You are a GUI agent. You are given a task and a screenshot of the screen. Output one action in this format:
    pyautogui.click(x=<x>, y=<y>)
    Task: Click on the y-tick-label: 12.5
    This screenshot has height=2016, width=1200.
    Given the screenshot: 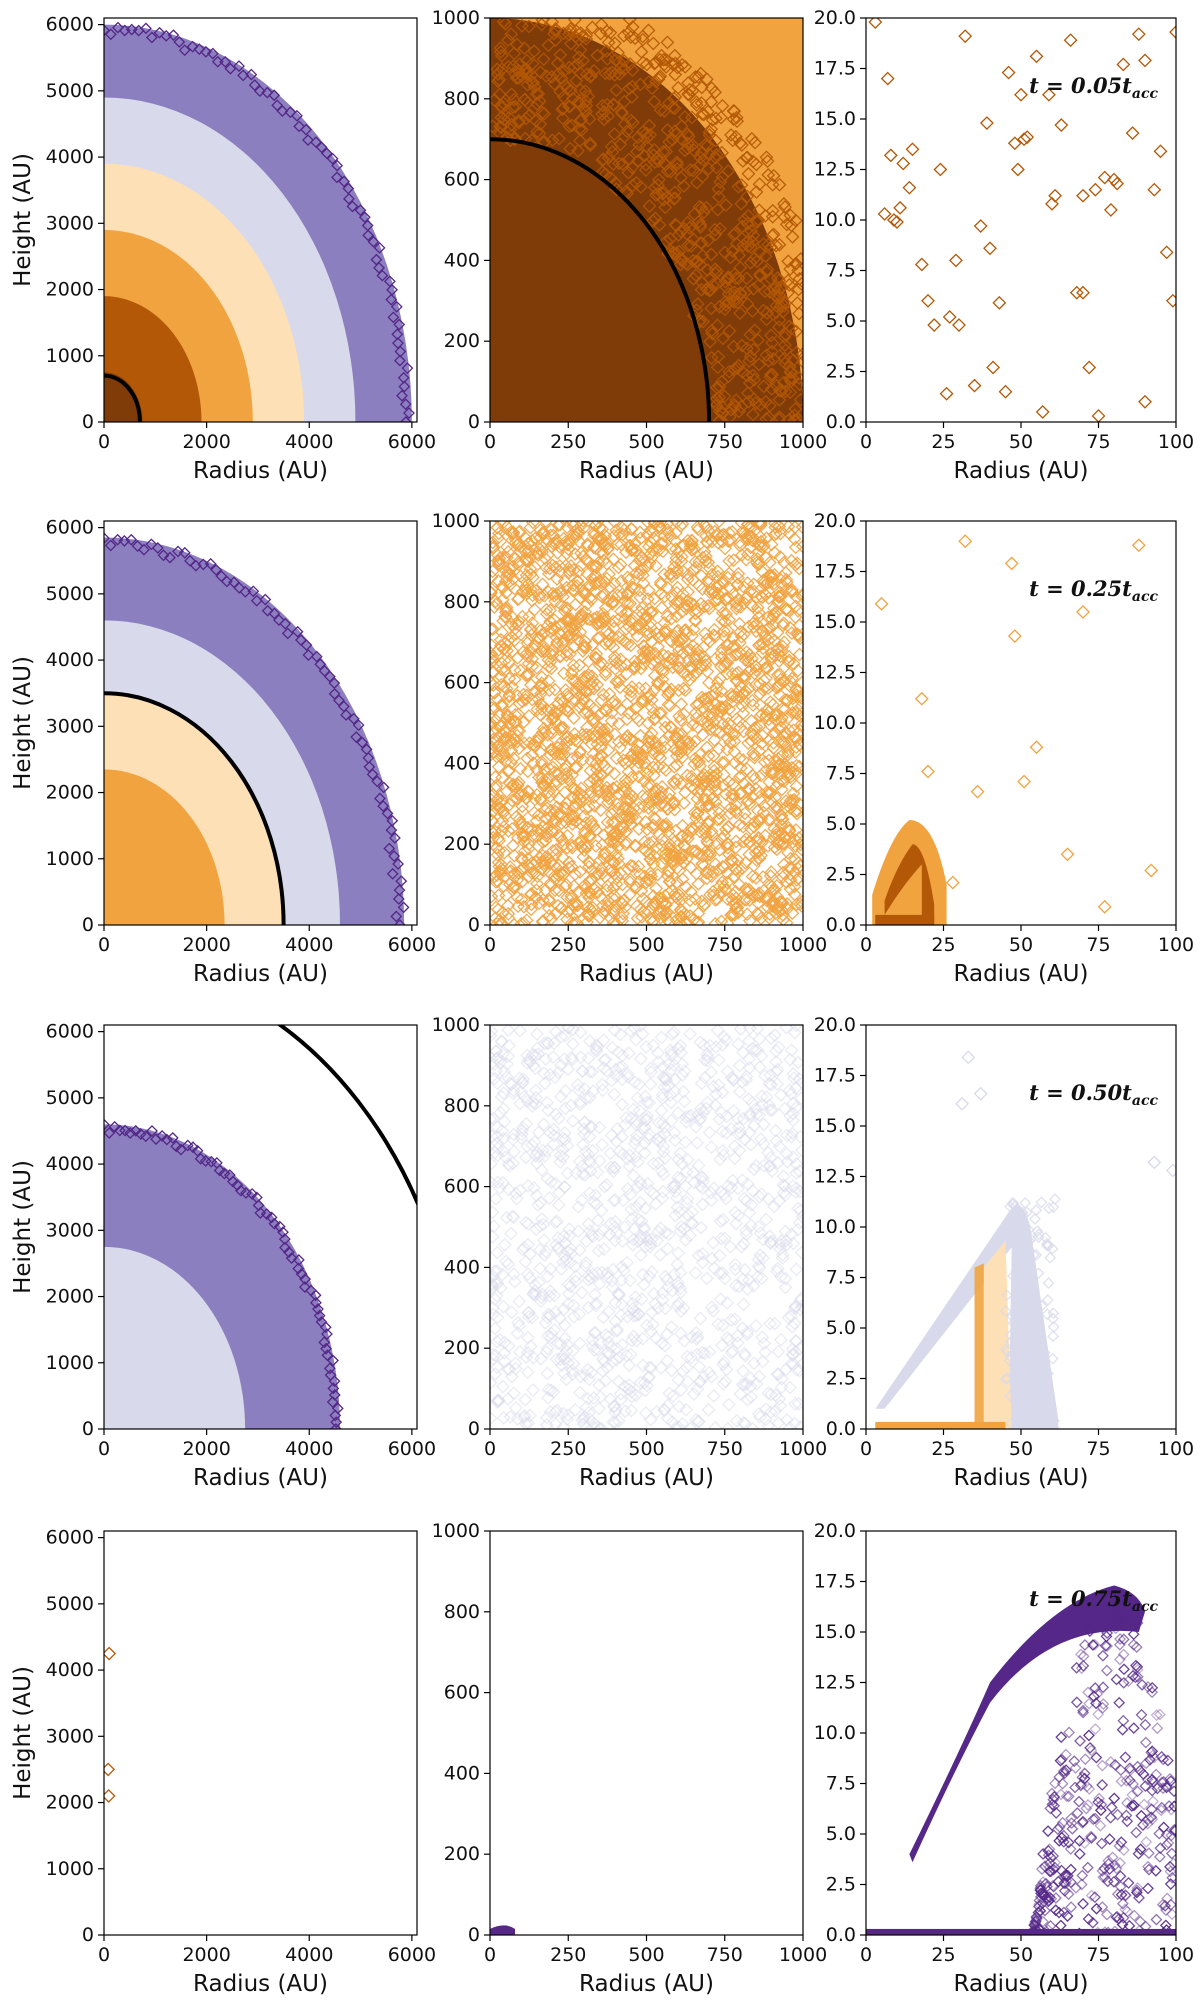 What is the action you would take?
    pyautogui.click(x=835, y=170)
    